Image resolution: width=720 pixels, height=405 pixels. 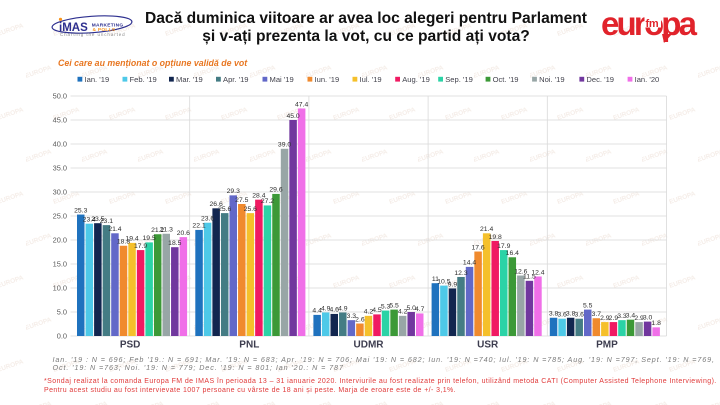 I want to click on svg-text: 5.3, so click(x=386, y=306).